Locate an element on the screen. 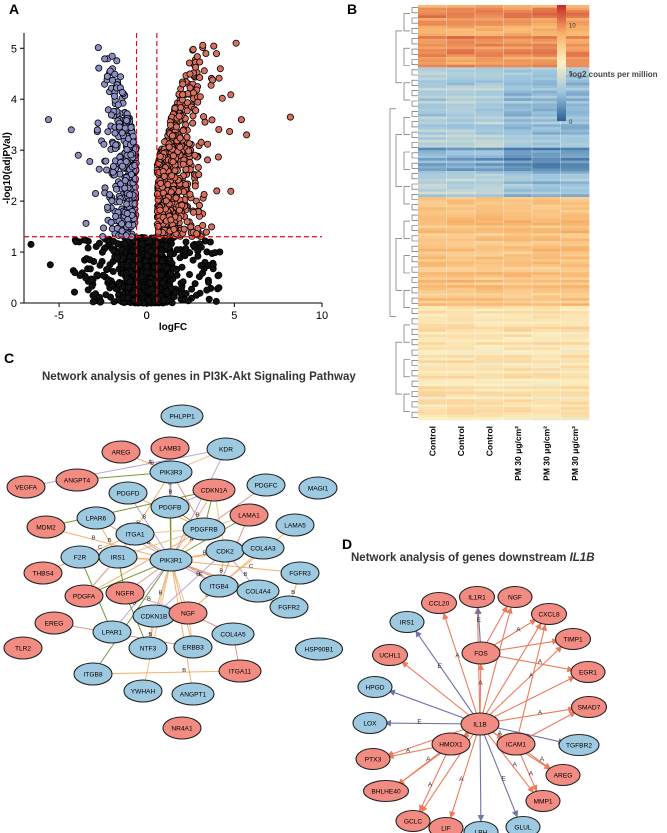  node-label: ICAM1 is located at coordinates (516, 744).